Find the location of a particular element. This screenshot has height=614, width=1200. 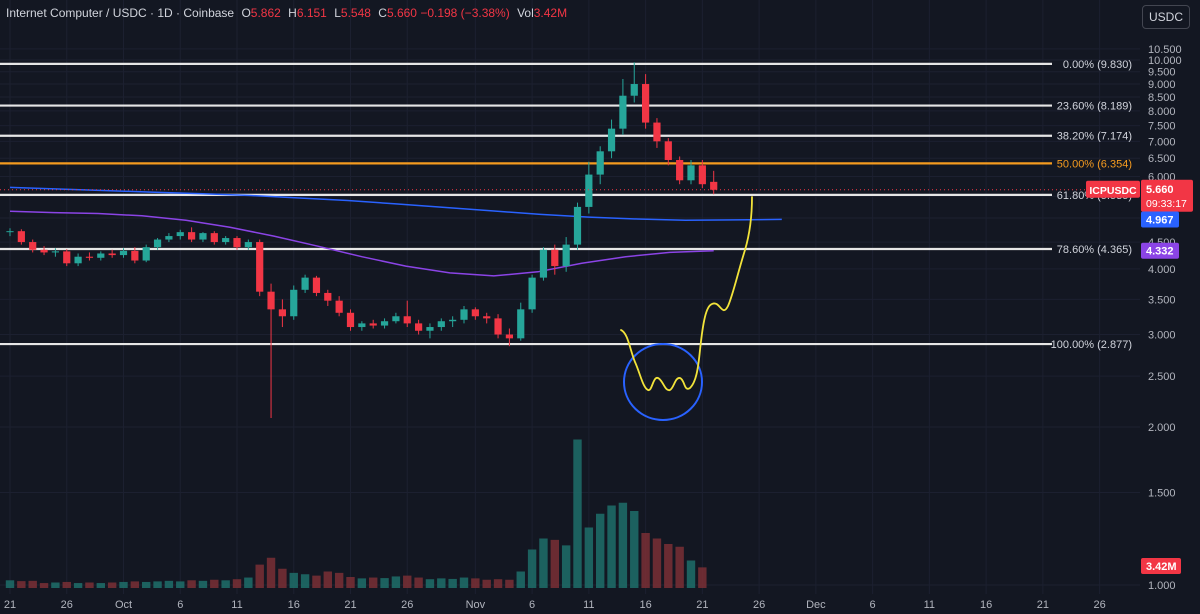

ma-slow-badge-bg is located at coordinates (1160, 219).